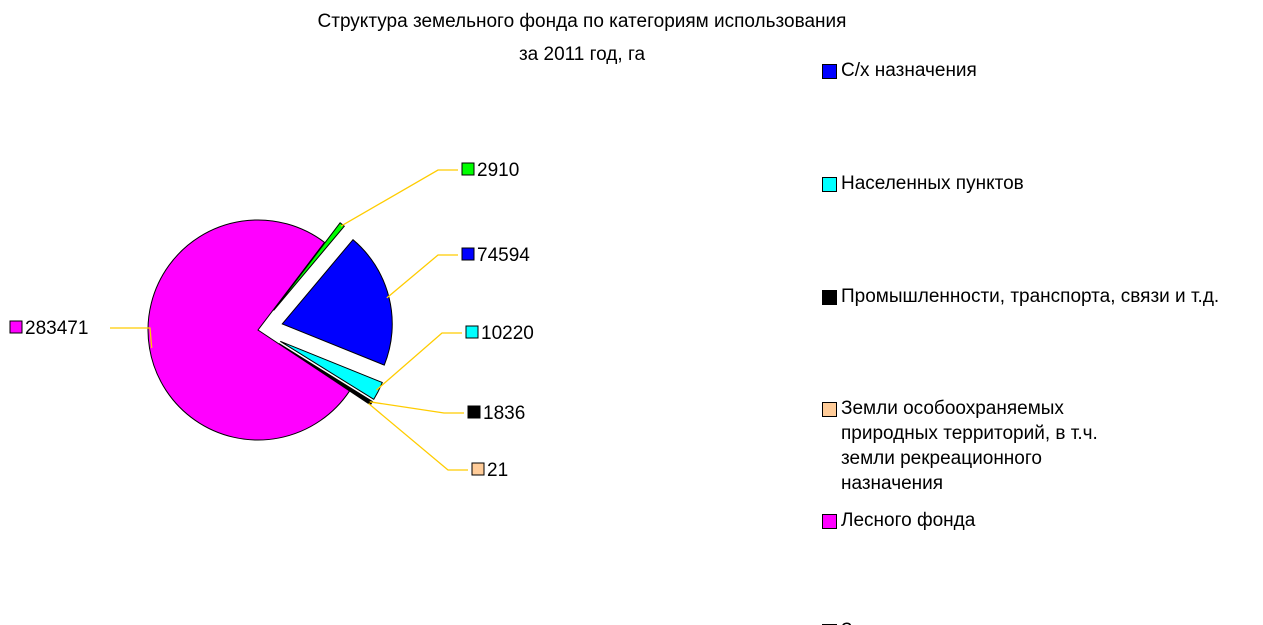 The image size is (1263, 625). I want to click on legend-label: Промышленности, транспорта, связи и т.д., so click(1030, 296).